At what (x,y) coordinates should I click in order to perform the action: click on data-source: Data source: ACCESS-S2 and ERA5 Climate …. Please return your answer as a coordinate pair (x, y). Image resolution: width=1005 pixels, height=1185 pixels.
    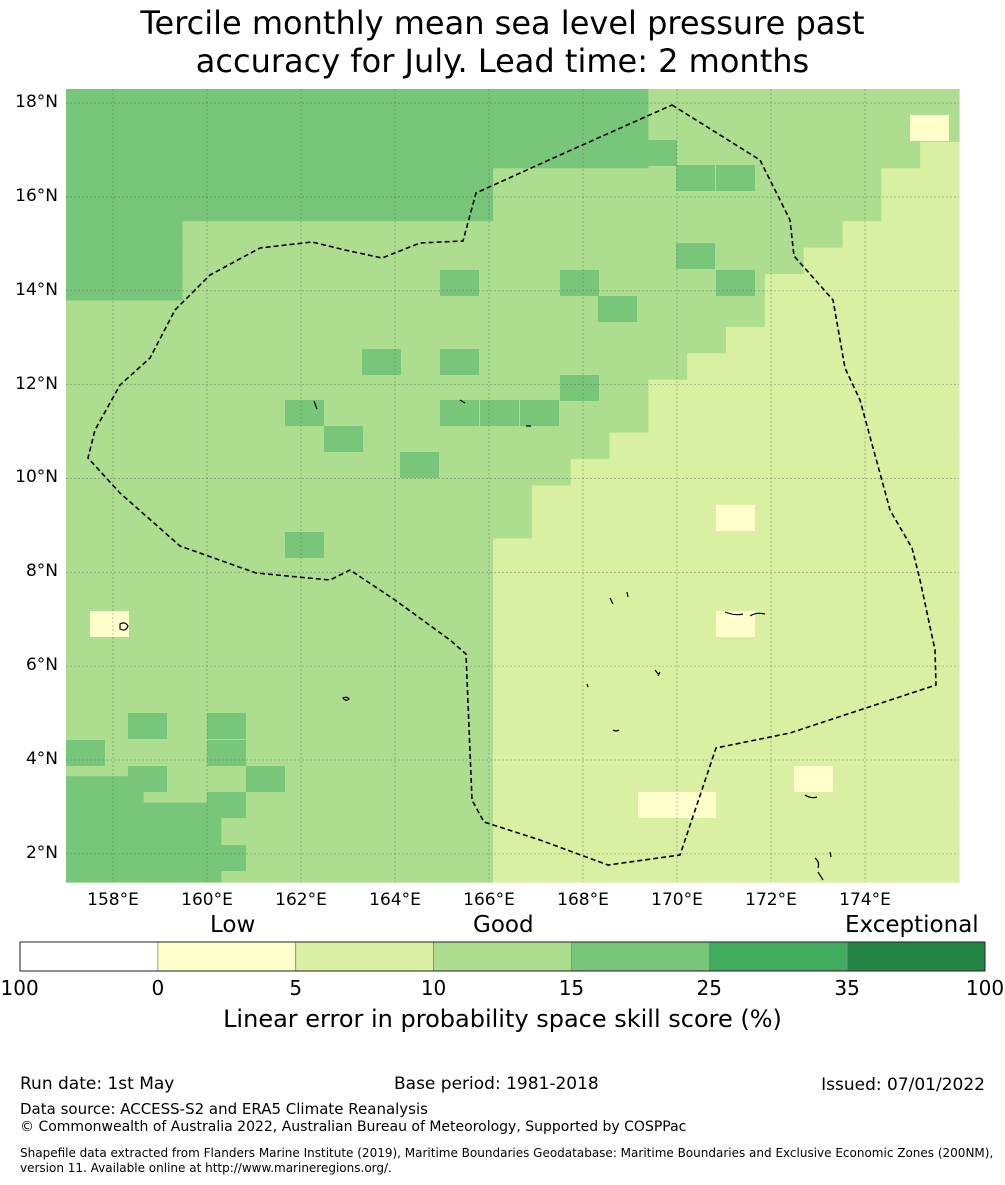
    Looking at the image, I should click on (224, 1109).